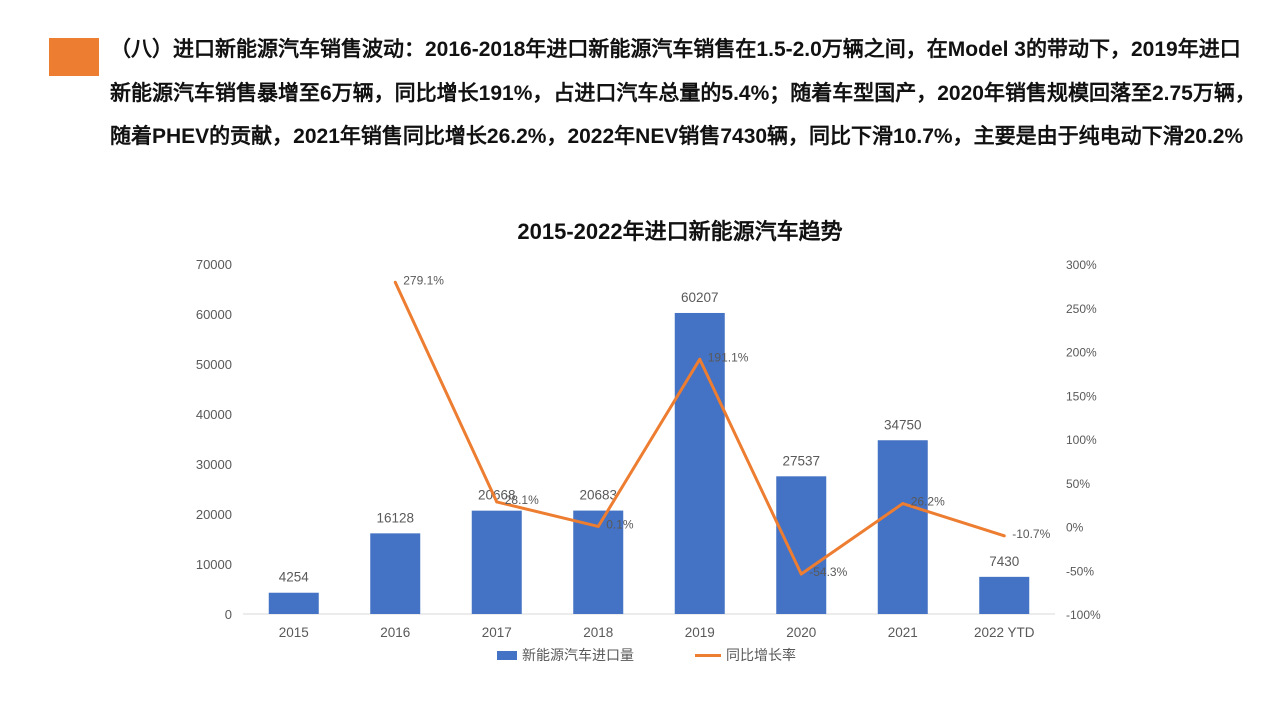 The height and width of the screenshot is (720, 1280). I want to click on line-data-label: 191.1%, so click(728, 357).